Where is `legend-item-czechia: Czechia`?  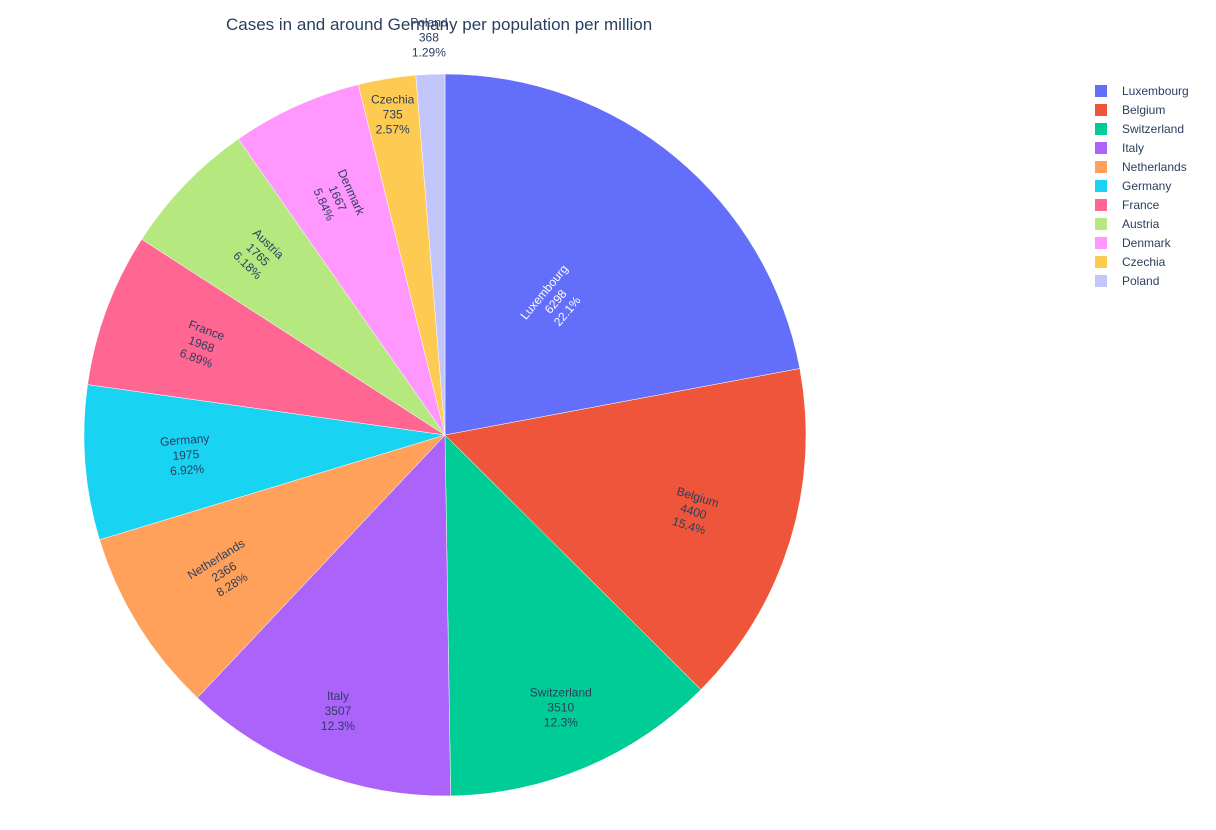
legend-item-czechia: Czechia is located at coordinates (1142, 261).